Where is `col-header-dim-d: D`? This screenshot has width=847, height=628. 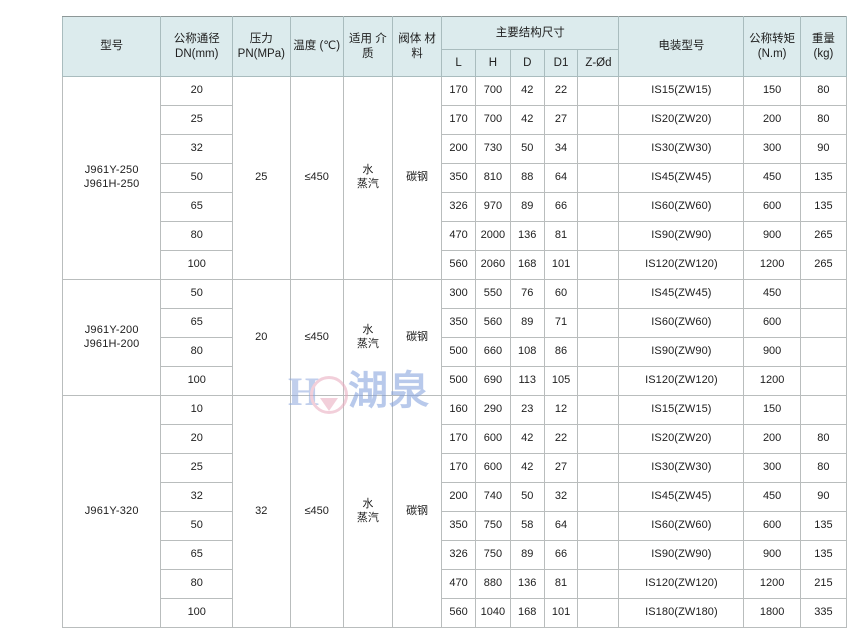 col-header-dim-d: D is located at coordinates (527, 63).